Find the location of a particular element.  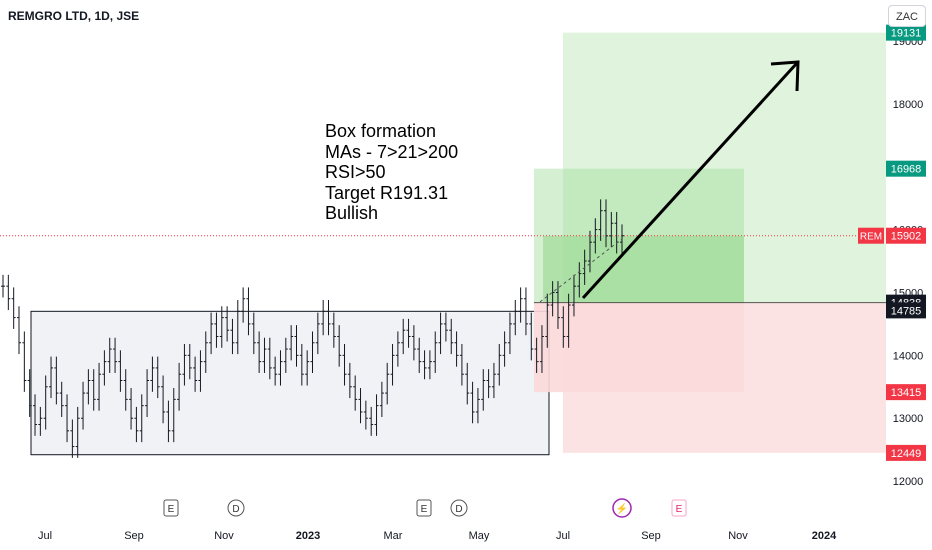

event-marker-earnings-future: E is located at coordinates (679, 508).